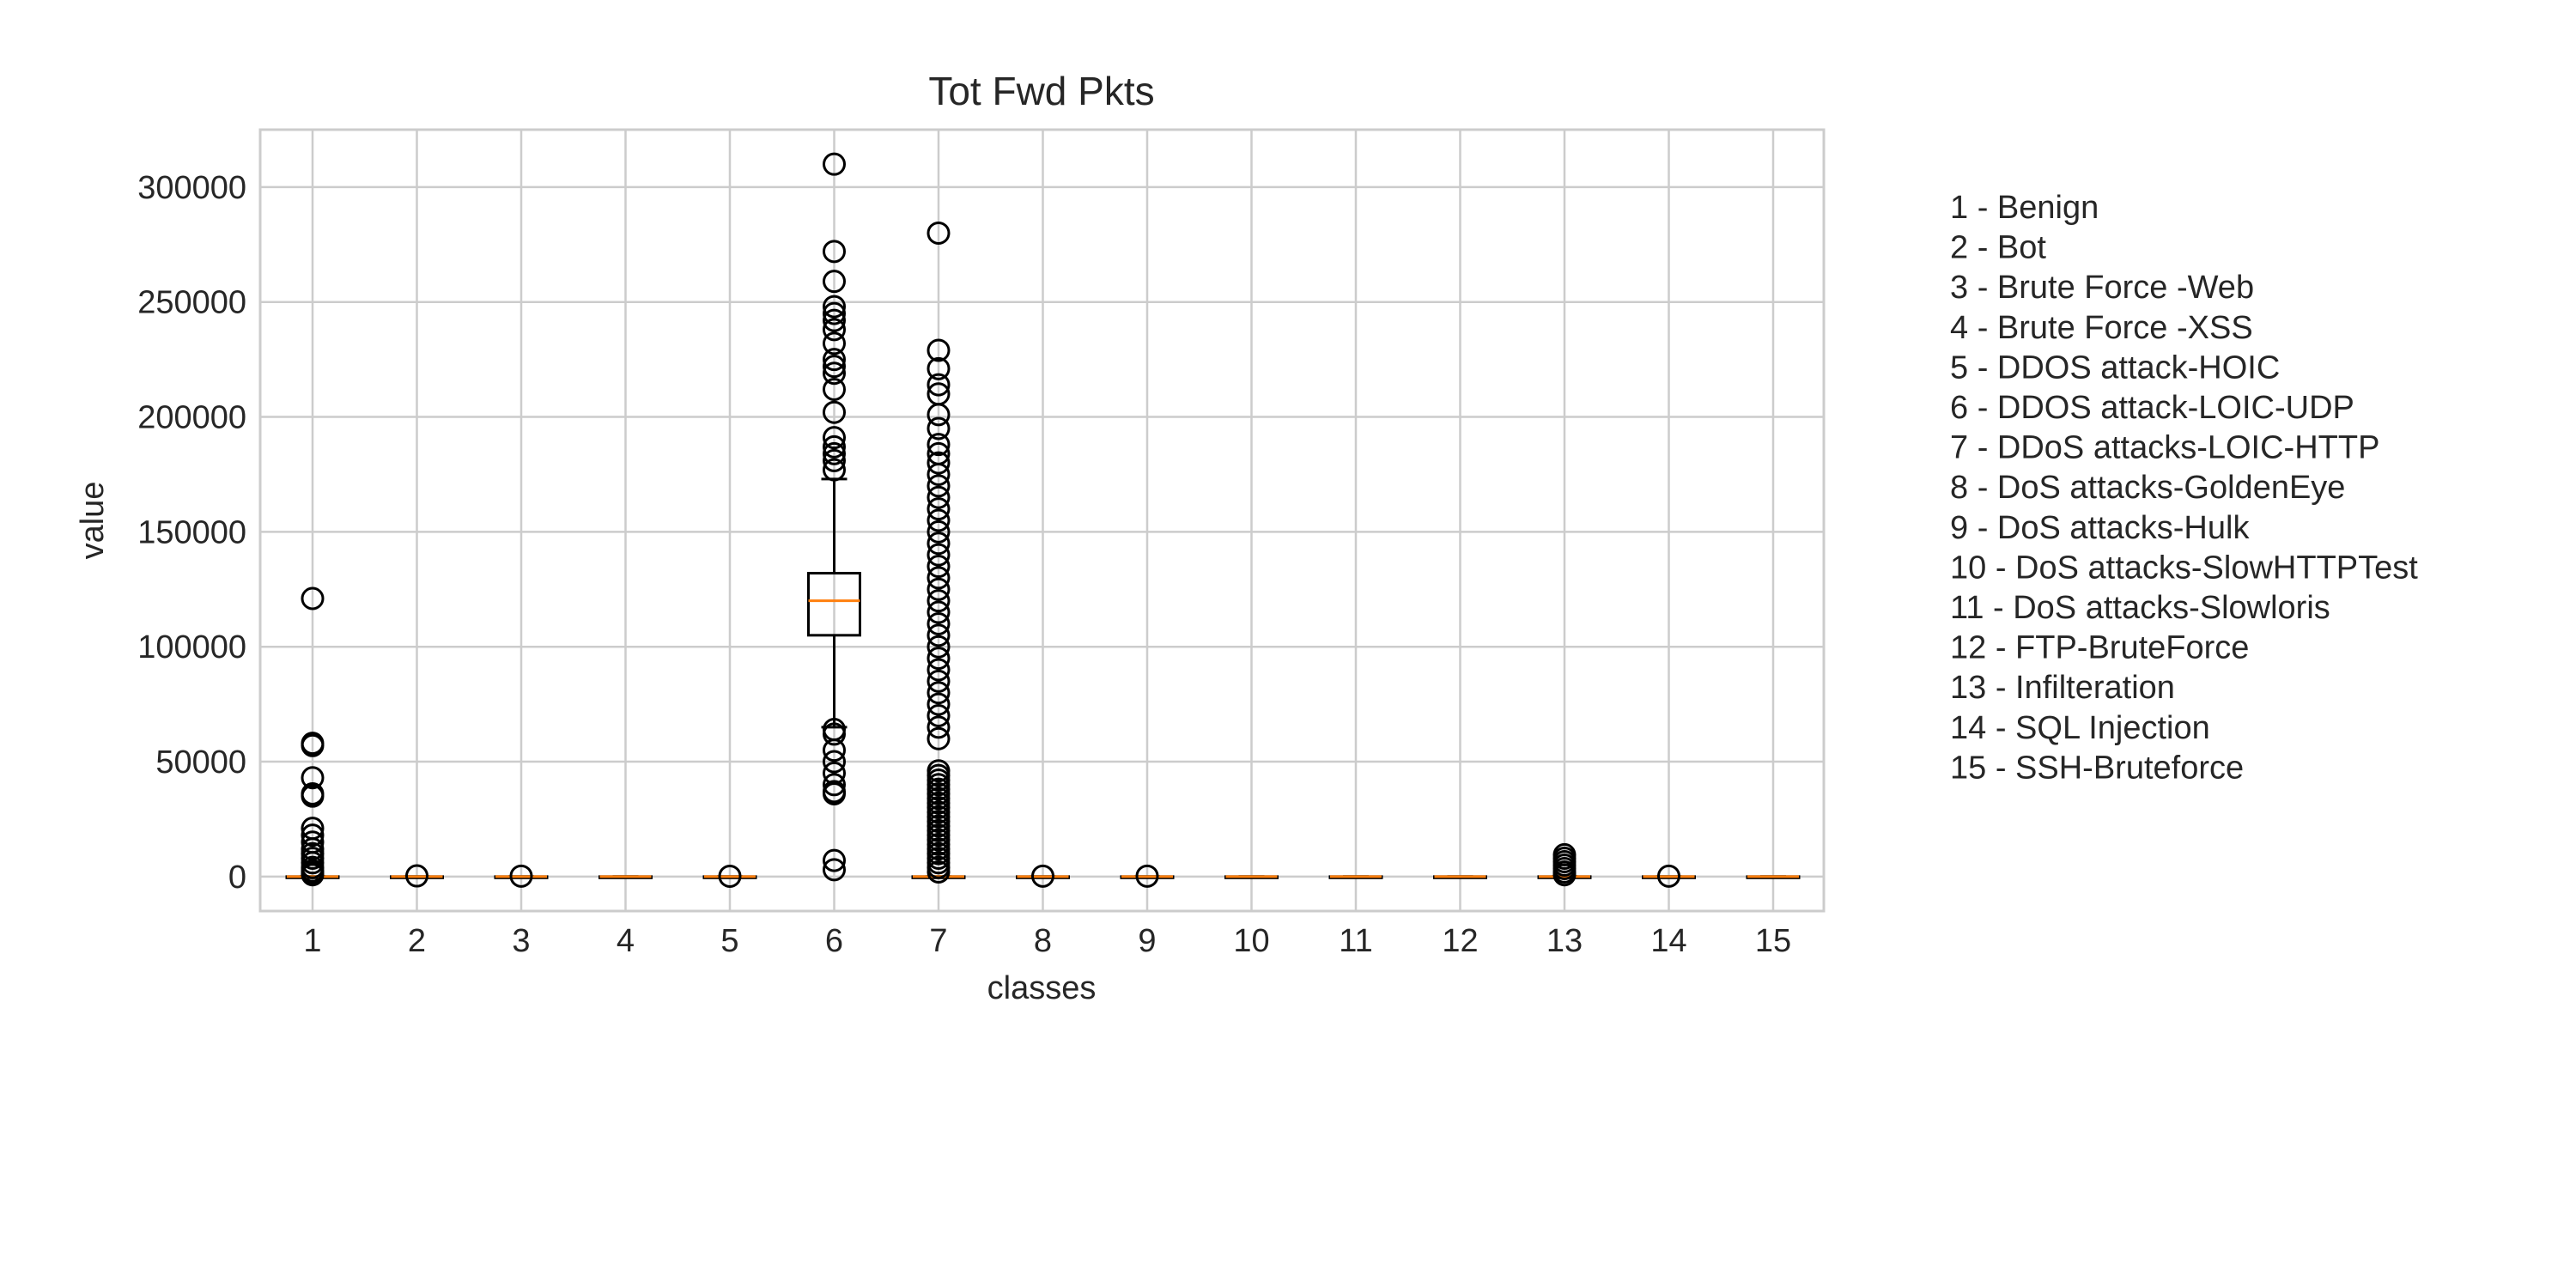  What do you see at coordinates (2140, 608) in the screenshot?
I see `legend-entry: 11 - DoS attacks-Slowloris` at bounding box center [2140, 608].